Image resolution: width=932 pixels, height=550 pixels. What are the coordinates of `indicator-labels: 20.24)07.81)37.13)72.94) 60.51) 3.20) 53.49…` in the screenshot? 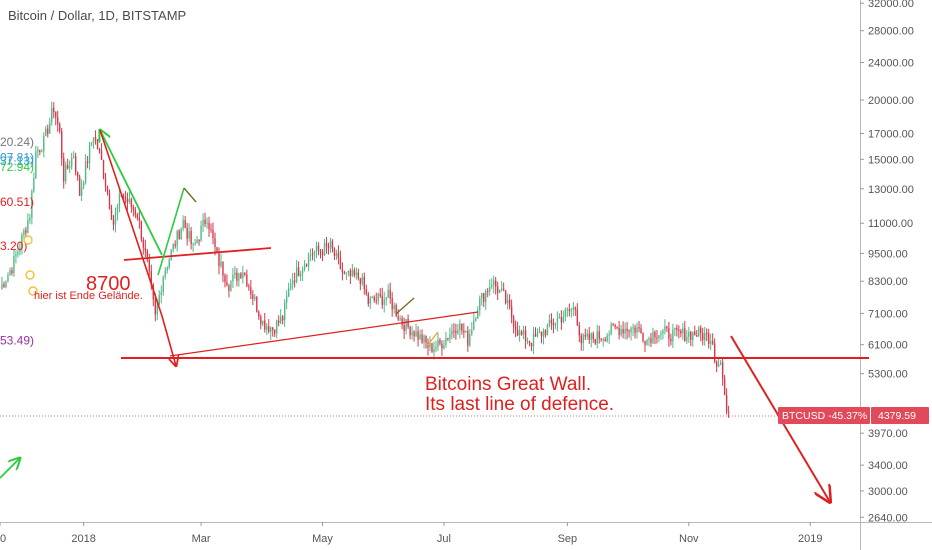 It's located at (17, 241).